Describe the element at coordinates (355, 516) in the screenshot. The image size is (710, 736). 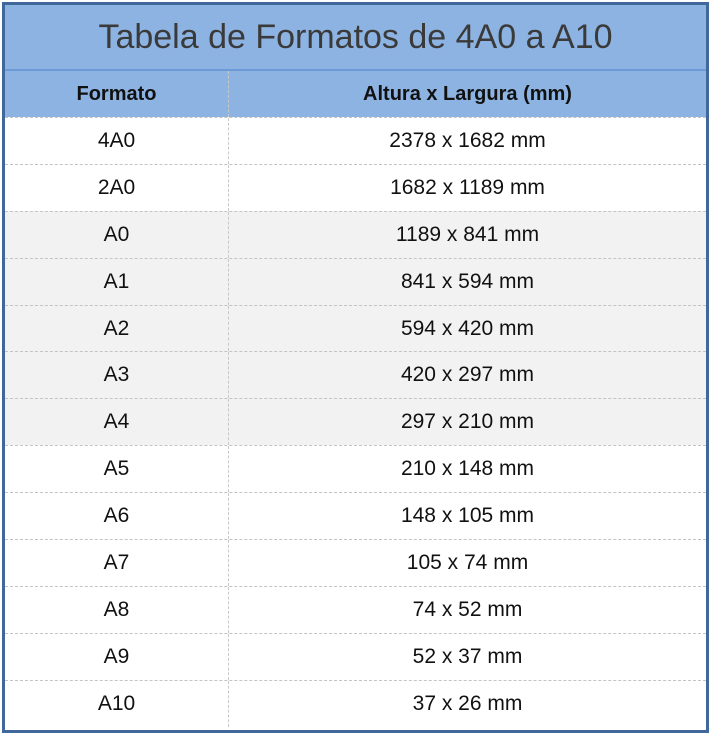
I see `table-row: A6 148 x 105 mm` at that location.